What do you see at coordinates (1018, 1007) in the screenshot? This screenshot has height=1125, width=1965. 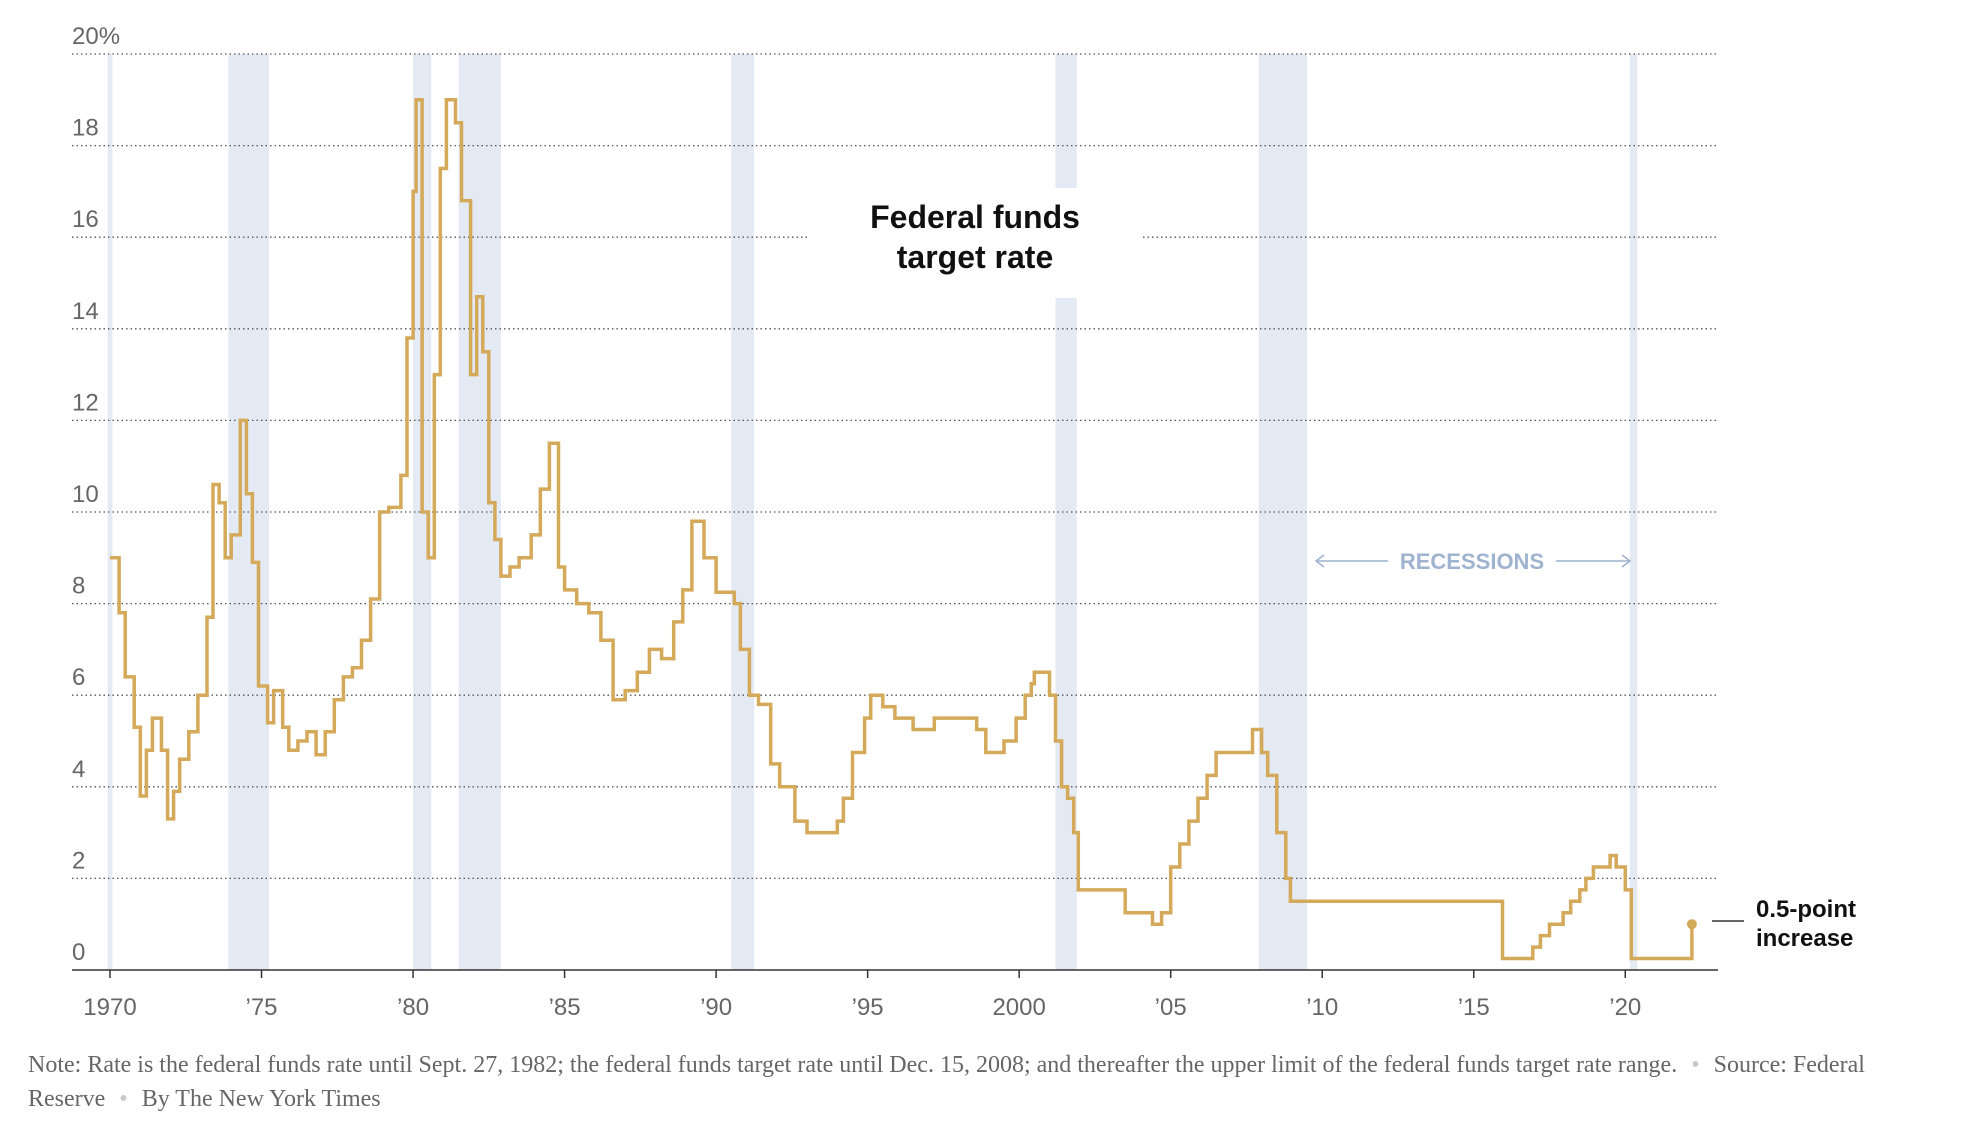 I see `x-tick-label: 2000` at bounding box center [1018, 1007].